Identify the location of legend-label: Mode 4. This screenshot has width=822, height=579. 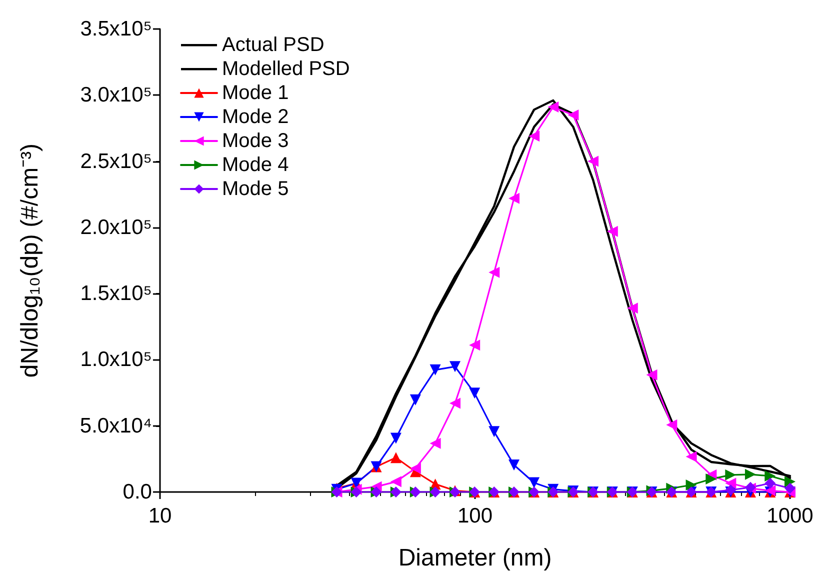
(255, 165).